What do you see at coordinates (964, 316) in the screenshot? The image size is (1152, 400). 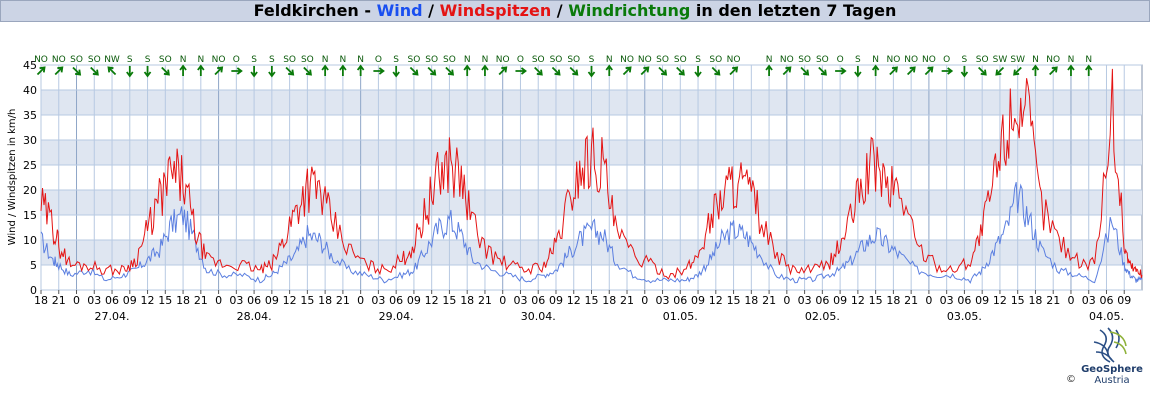 I see `date-label: 03.05.` at bounding box center [964, 316].